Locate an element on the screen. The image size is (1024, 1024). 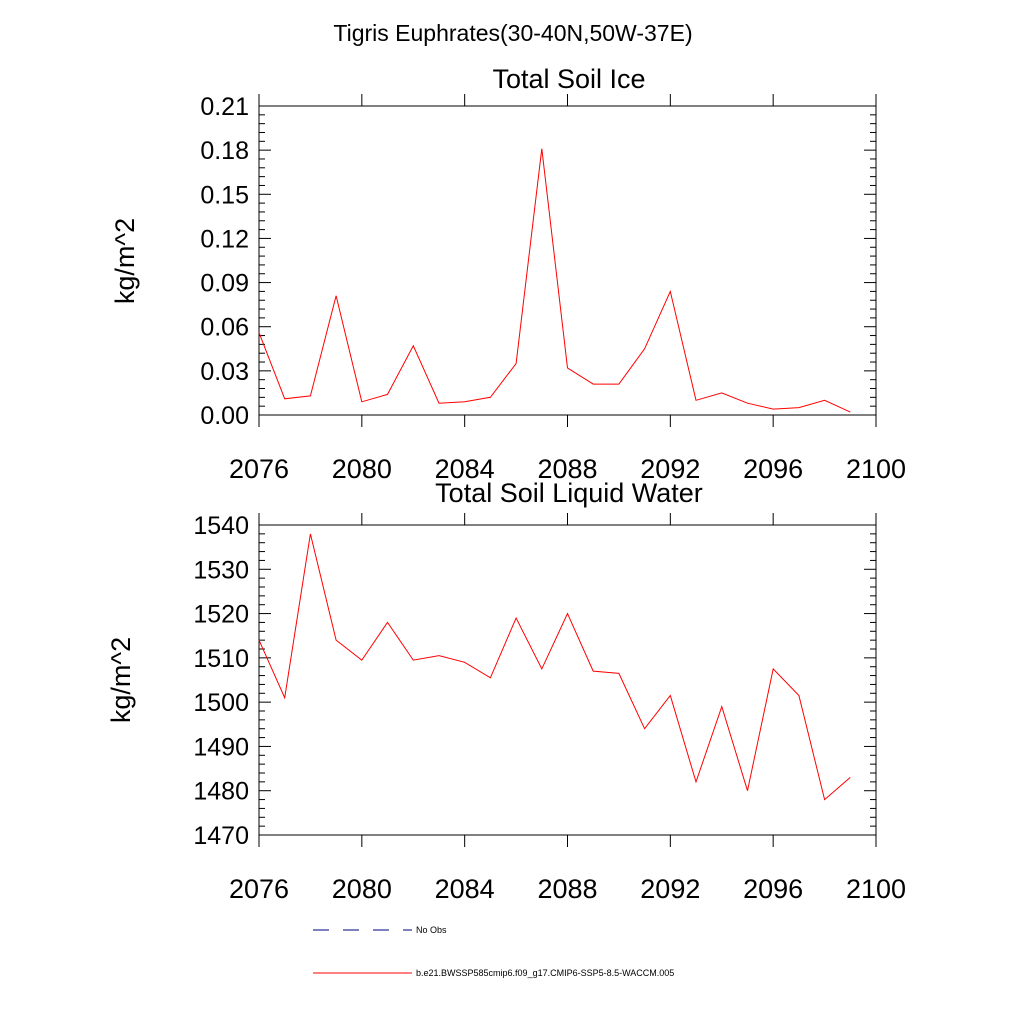
ytick-label: 1540 is located at coordinates (221, 526).